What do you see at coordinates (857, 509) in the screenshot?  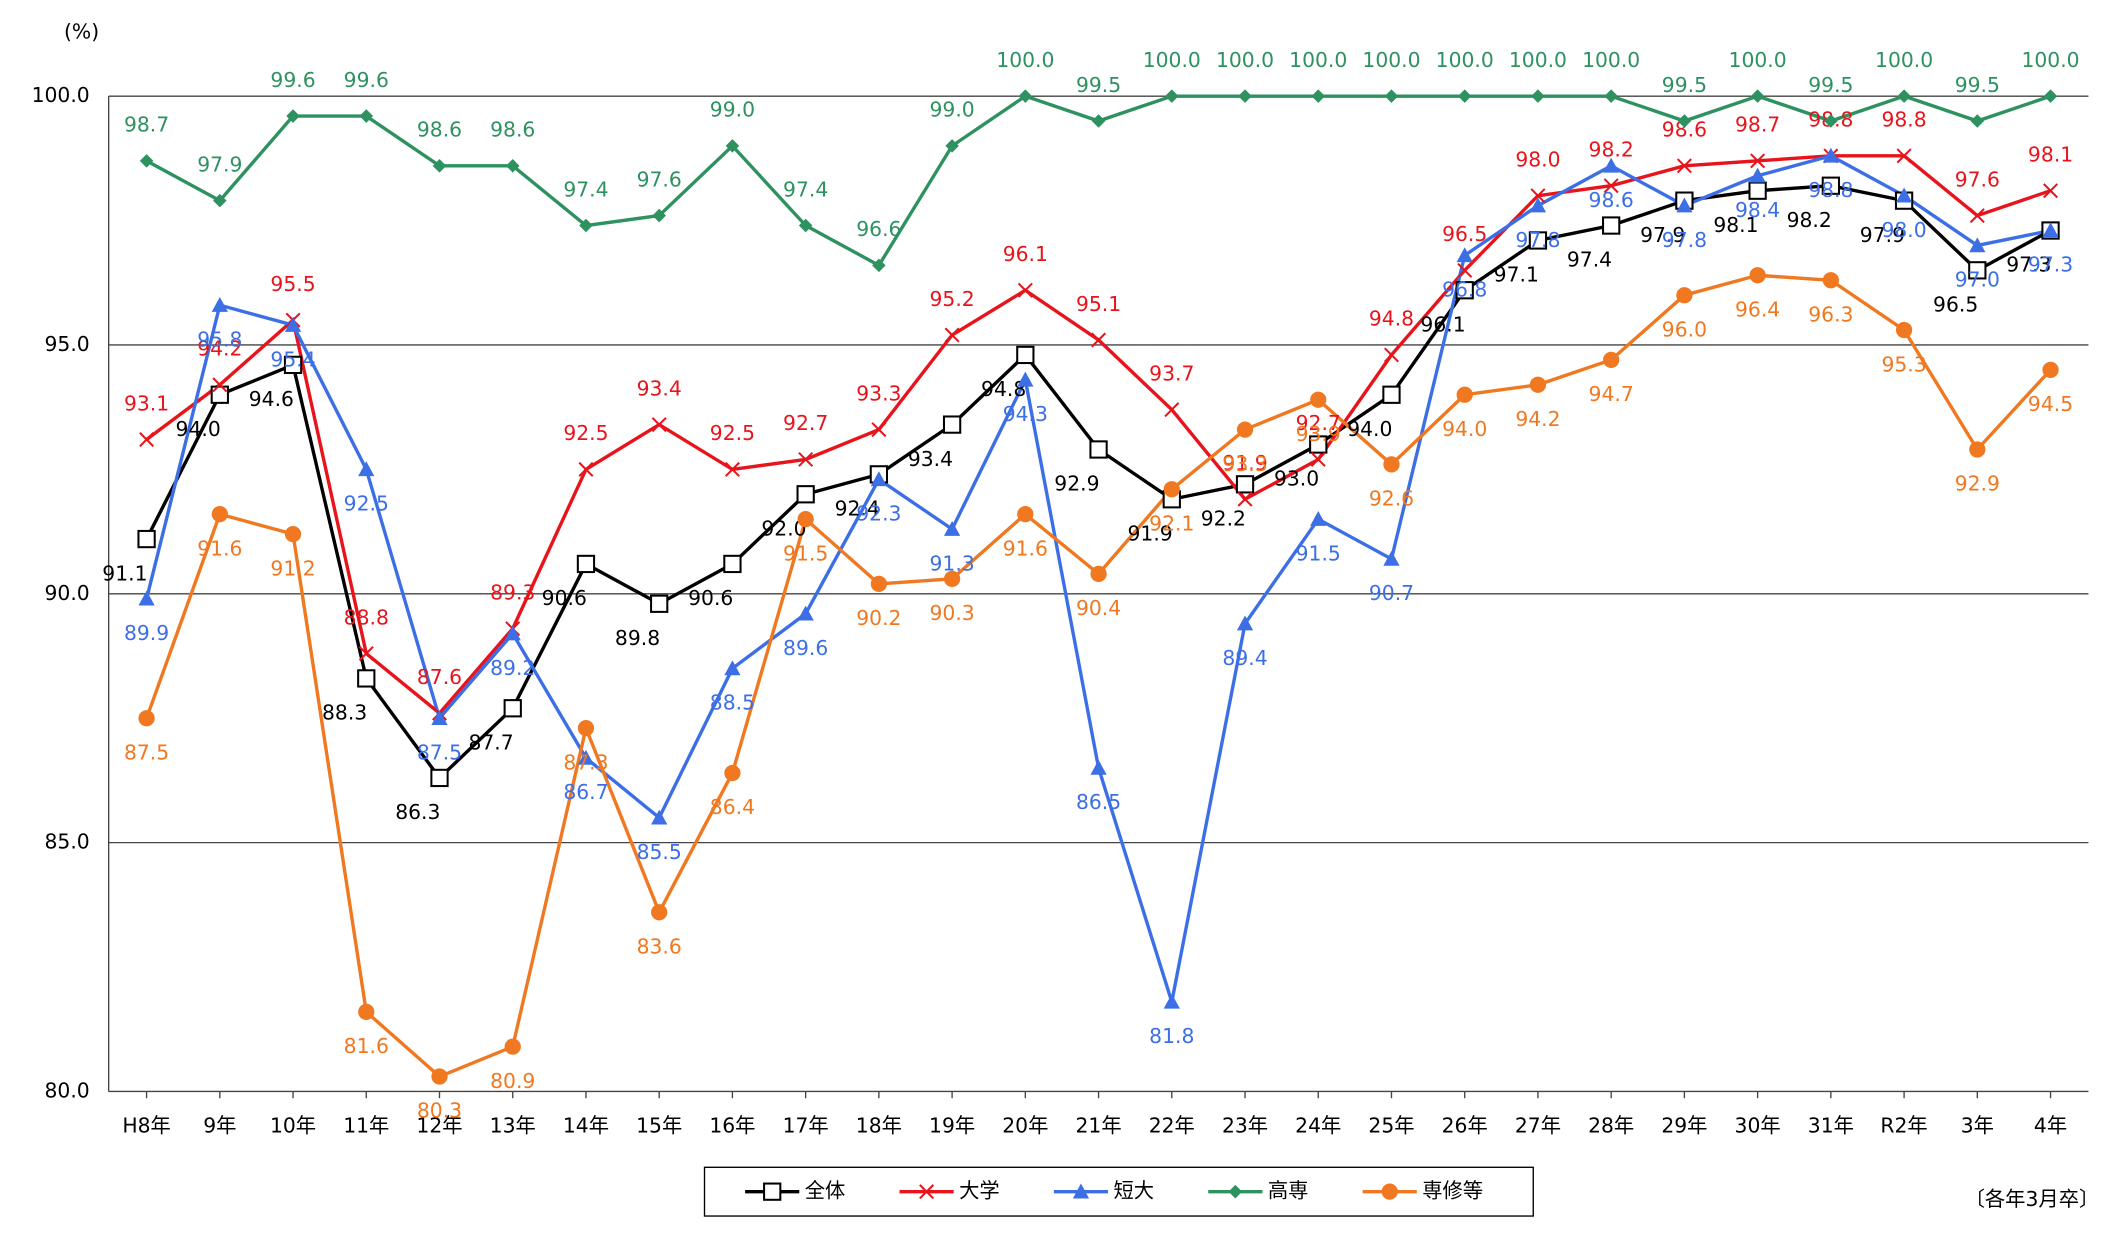 I see `data-label: 92.4` at bounding box center [857, 509].